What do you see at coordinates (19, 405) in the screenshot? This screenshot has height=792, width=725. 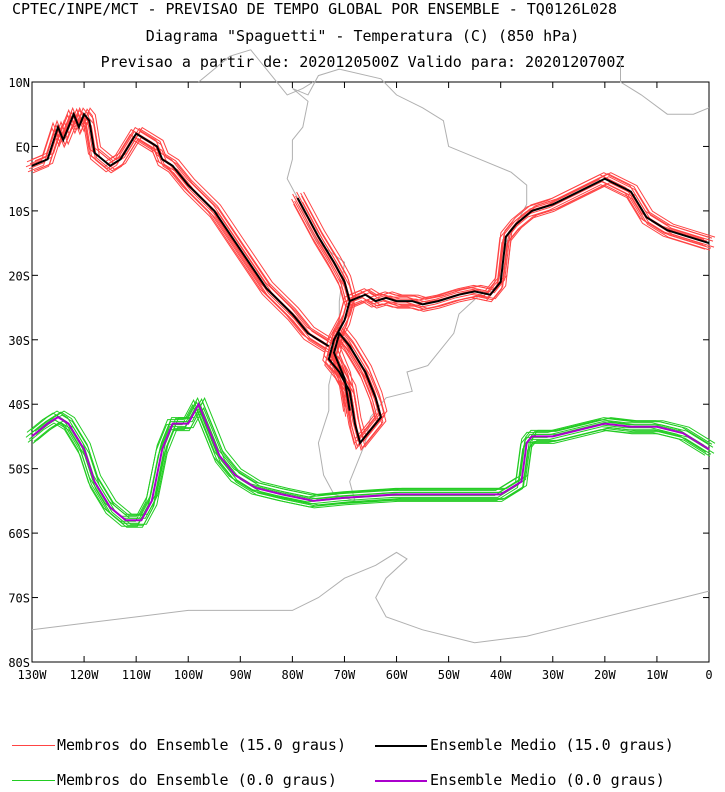 I see `y-tick-label: 40S` at bounding box center [19, 405].